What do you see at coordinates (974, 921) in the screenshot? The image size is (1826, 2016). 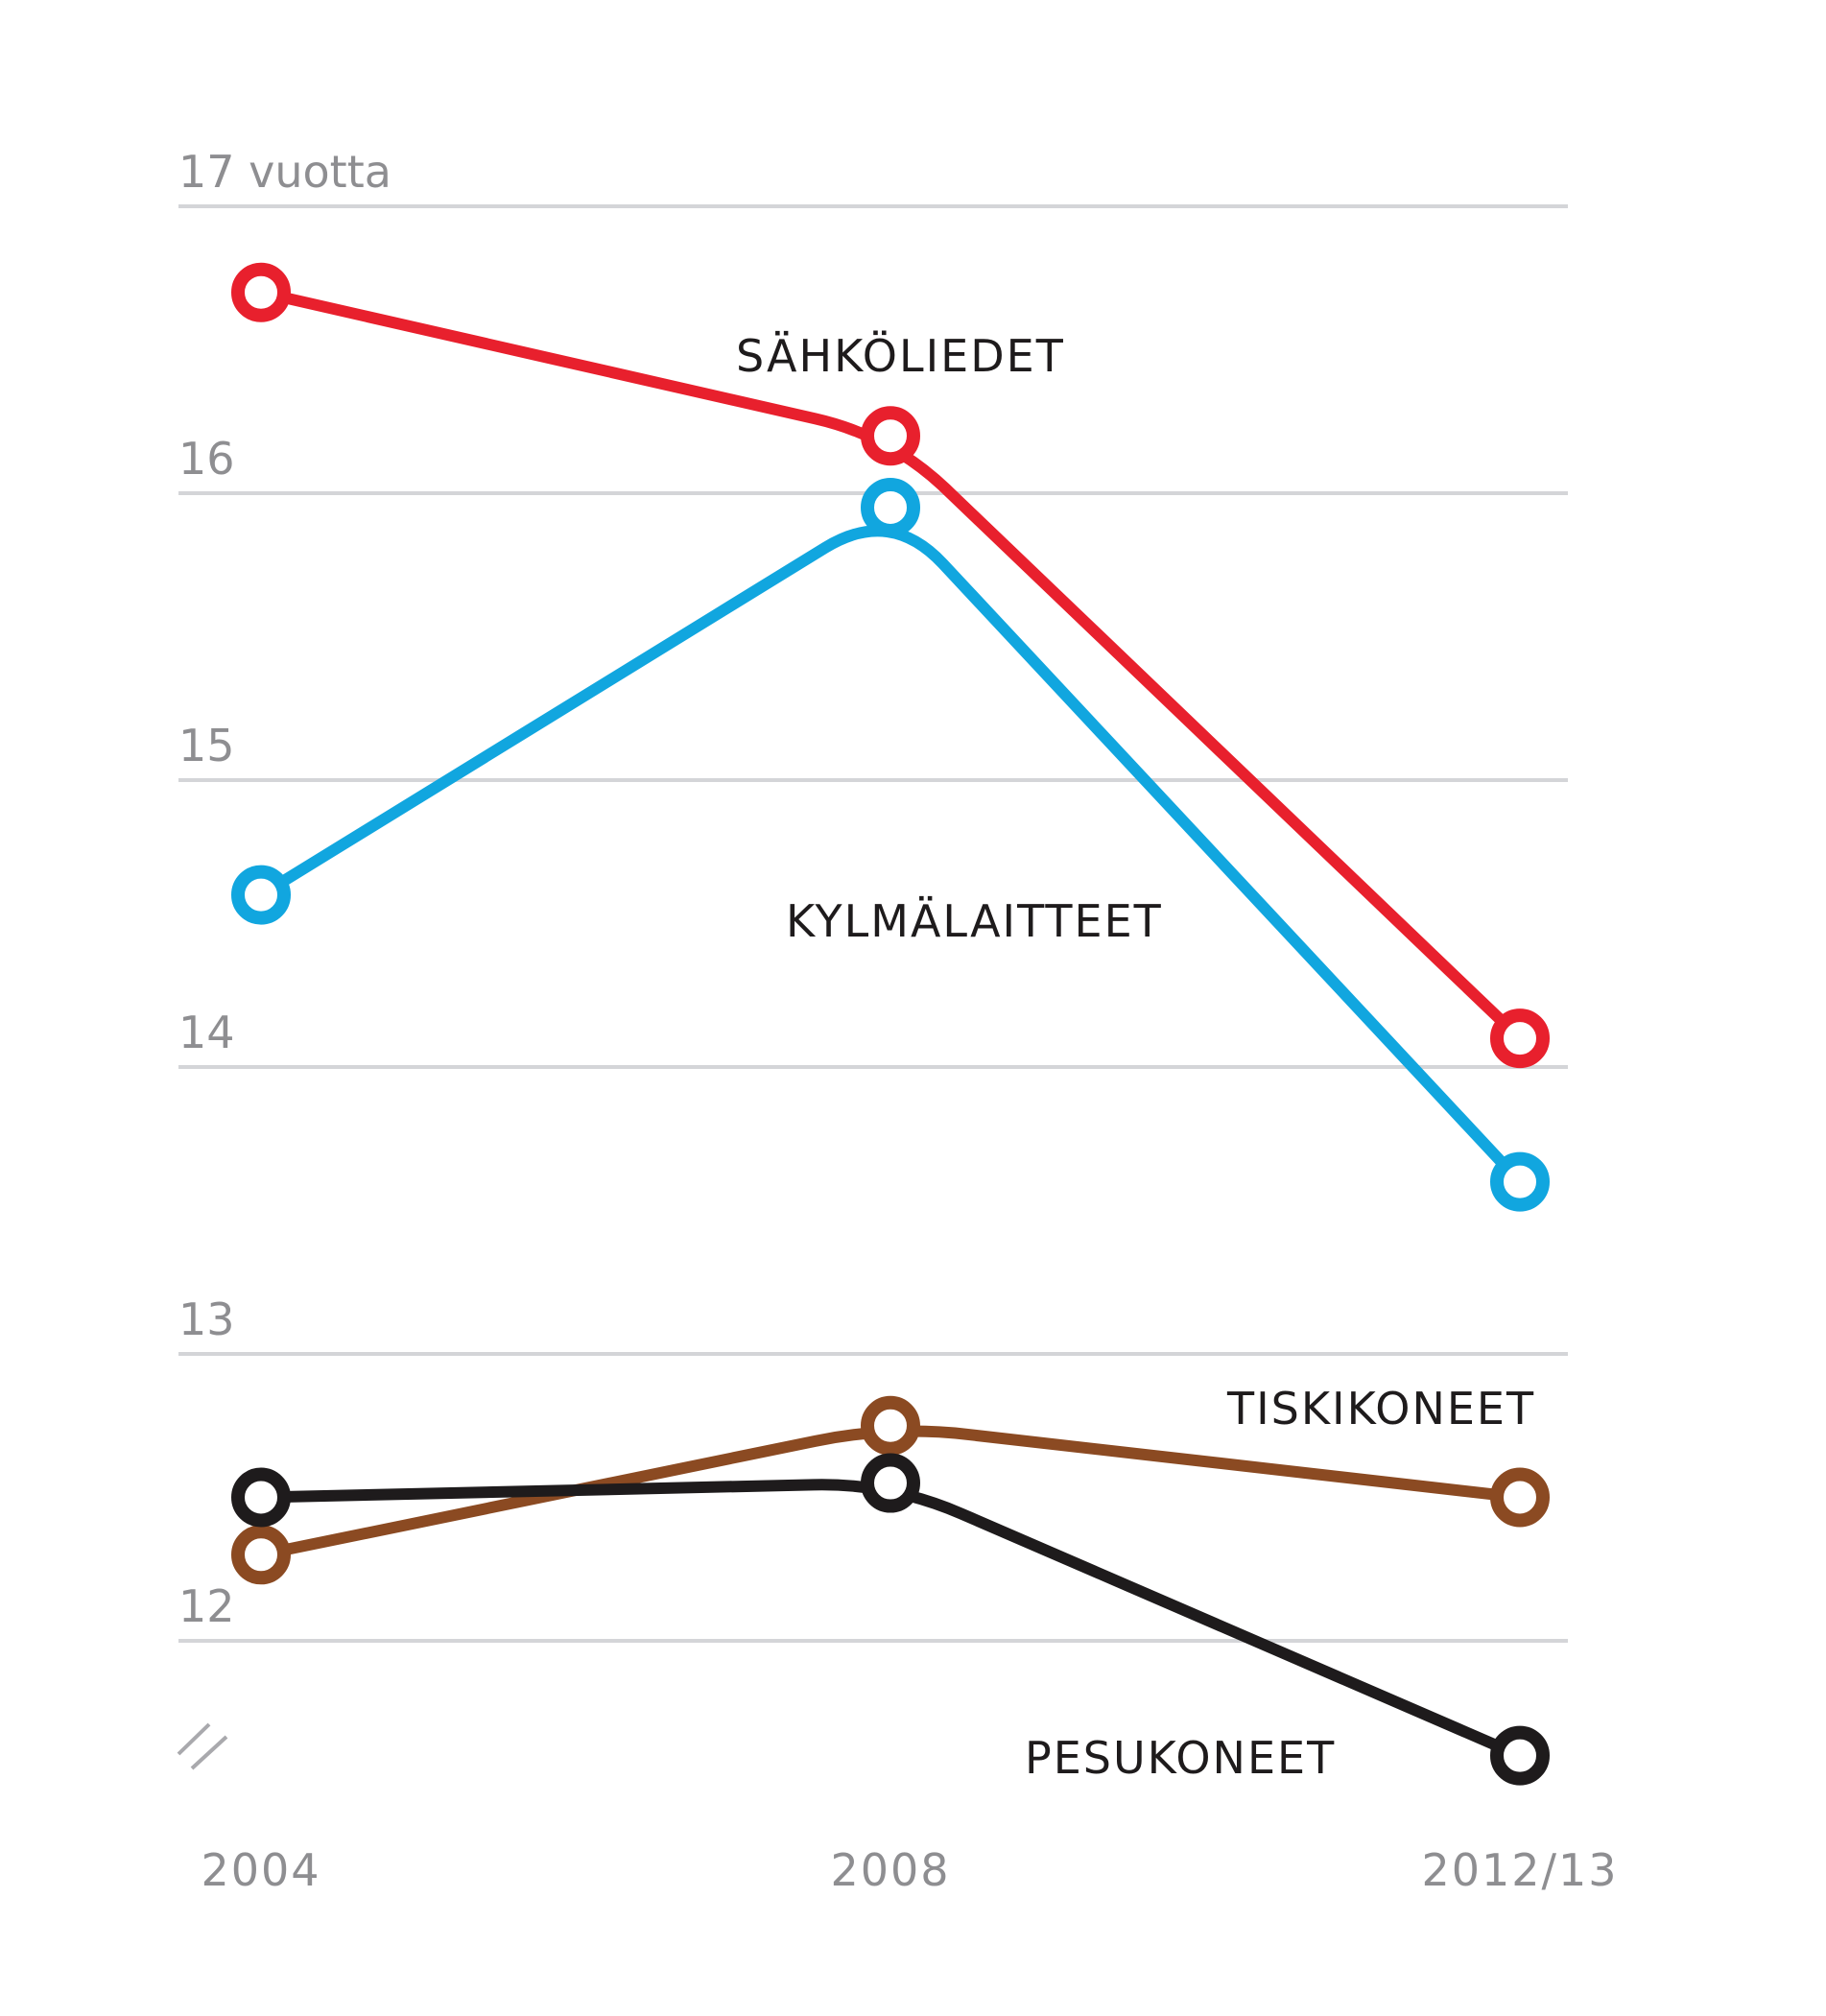 I see `series-label: KYLMÄLAITTEET` at bounding box center [974, 921].